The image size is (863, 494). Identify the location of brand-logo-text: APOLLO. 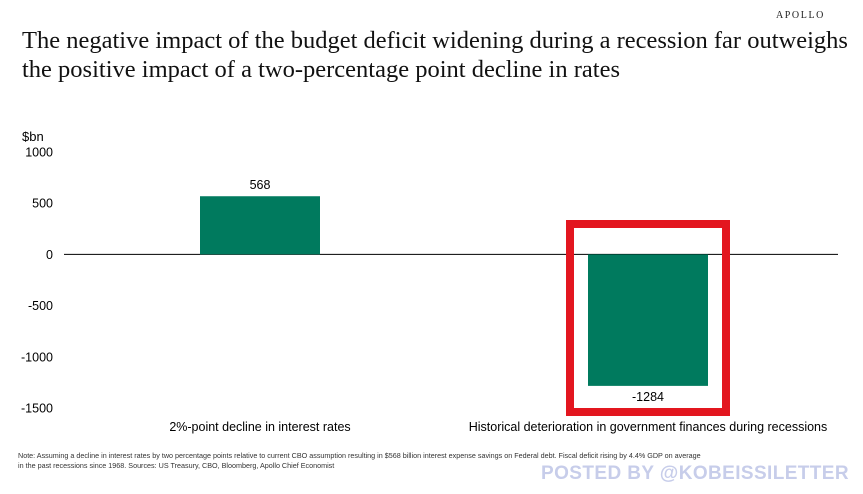
(800, 15).